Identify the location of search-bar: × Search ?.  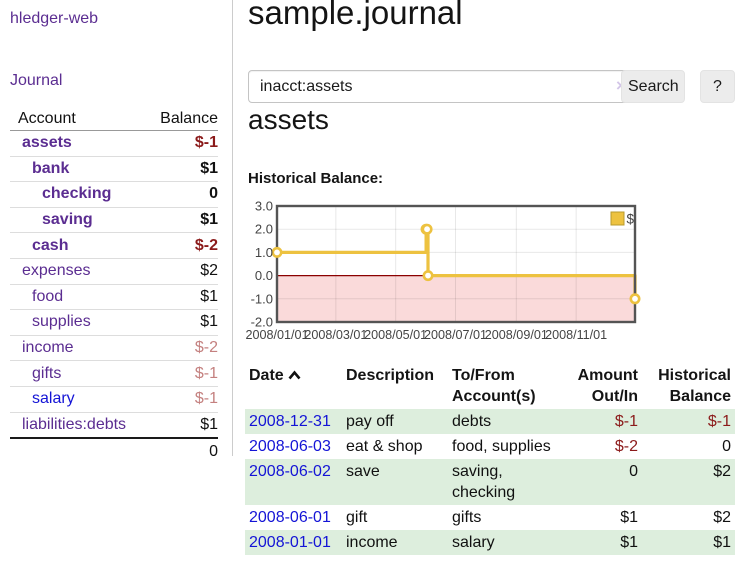
(492, 87).